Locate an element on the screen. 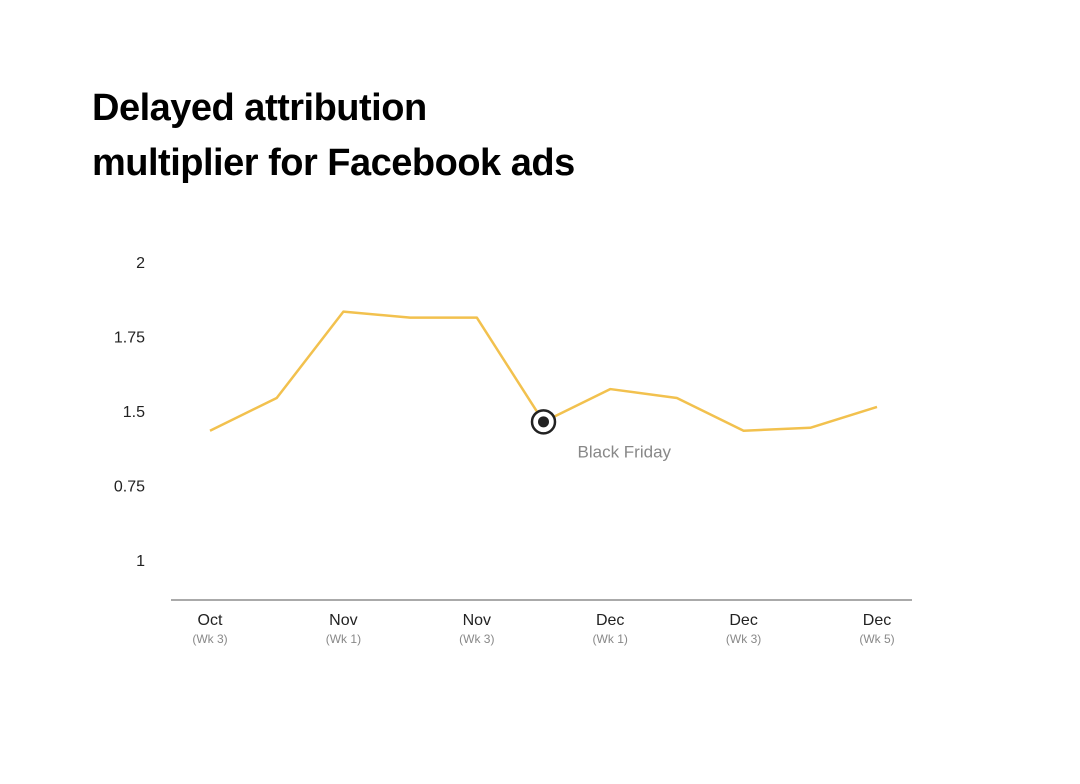 Image resolution: width=1080 pixels, height=784 pixels. x-tick-label: Oct is located at coordinates (210, 620).